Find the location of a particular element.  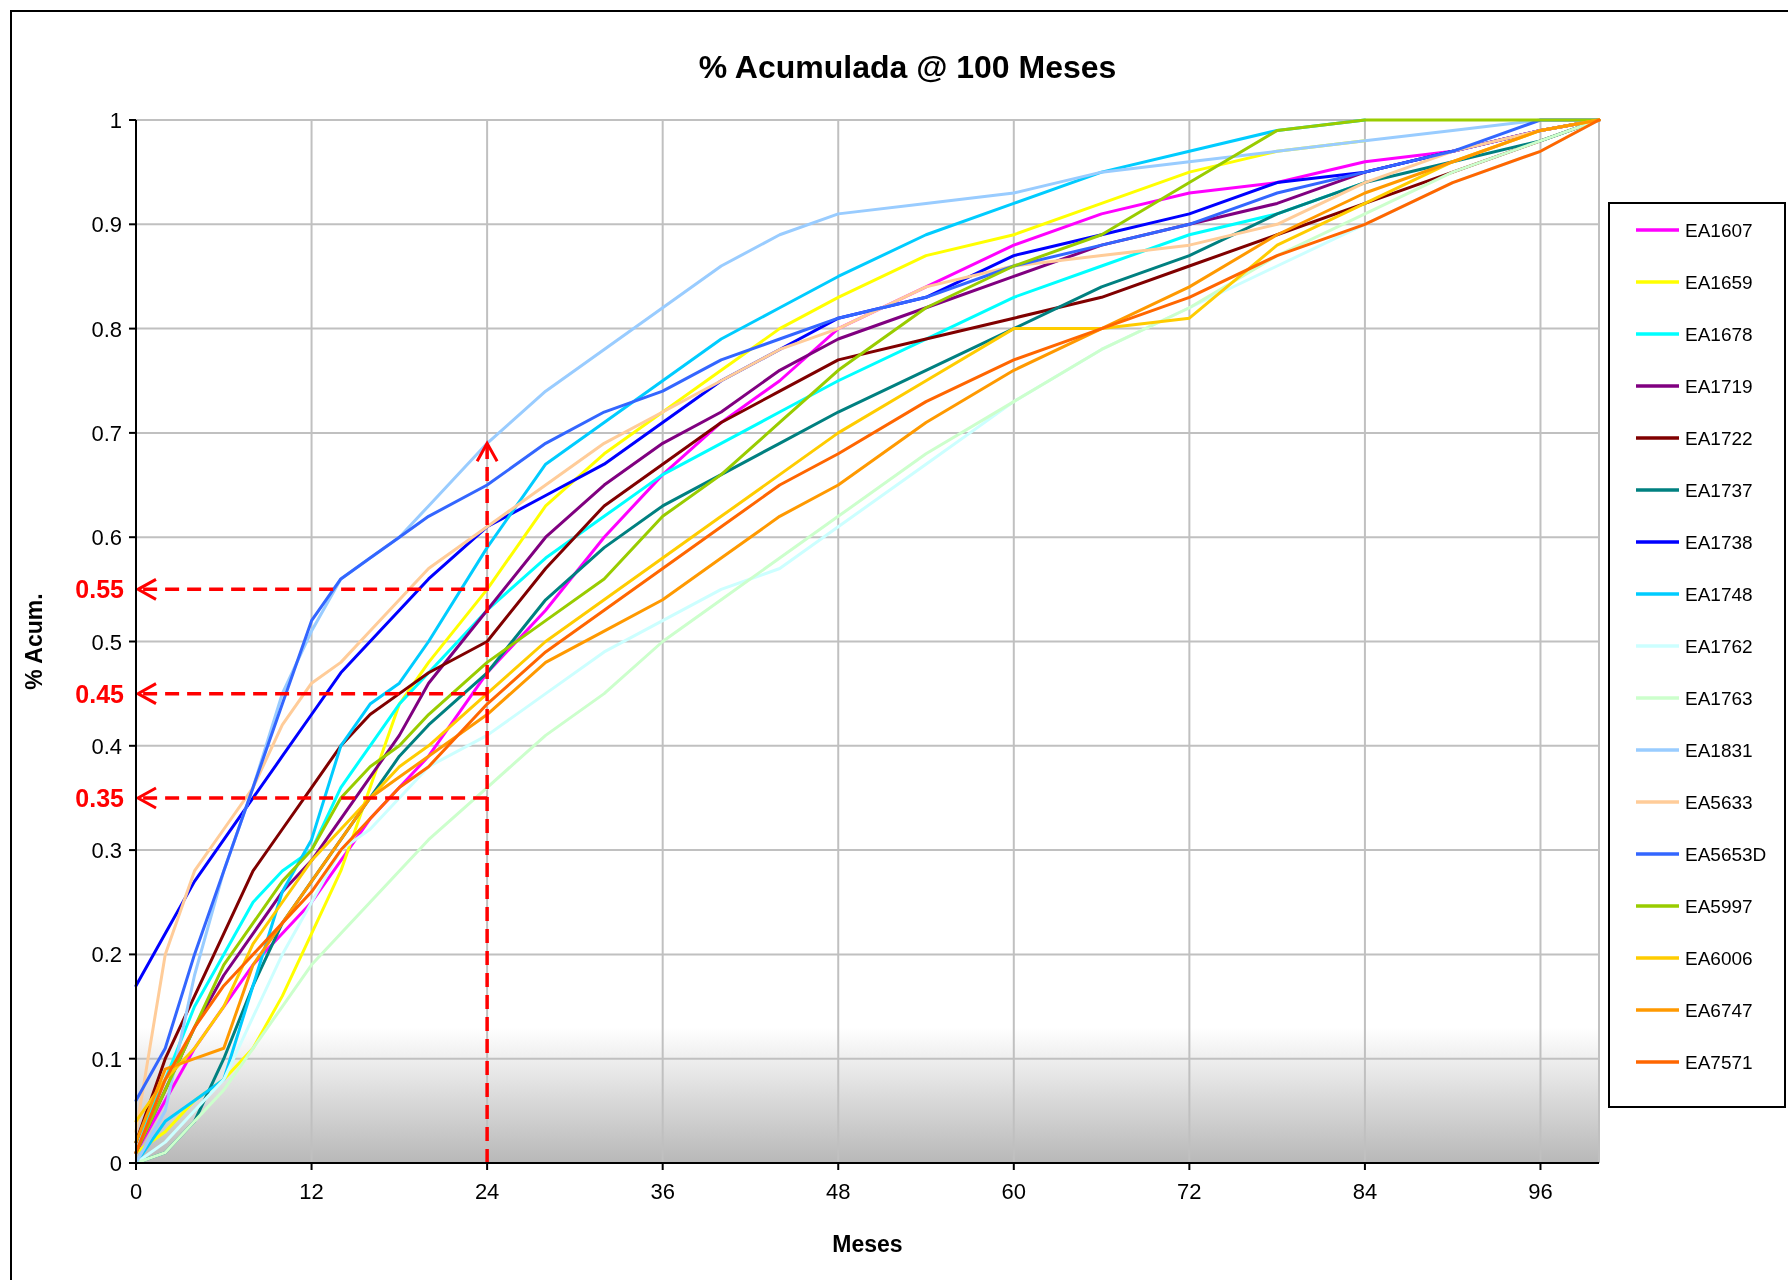

y-tick-label: 0 is located at coordinates (115, 1163).